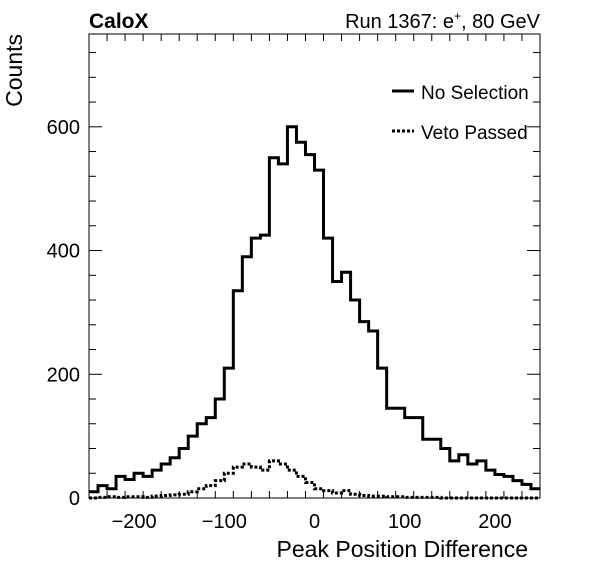 Image resolution: width=596 pixels, height=572 pixels. What do you see at coordinates (63, 128) in the screenshot?
I see `y-tick-label: 600` at bounding box center [63, 128].